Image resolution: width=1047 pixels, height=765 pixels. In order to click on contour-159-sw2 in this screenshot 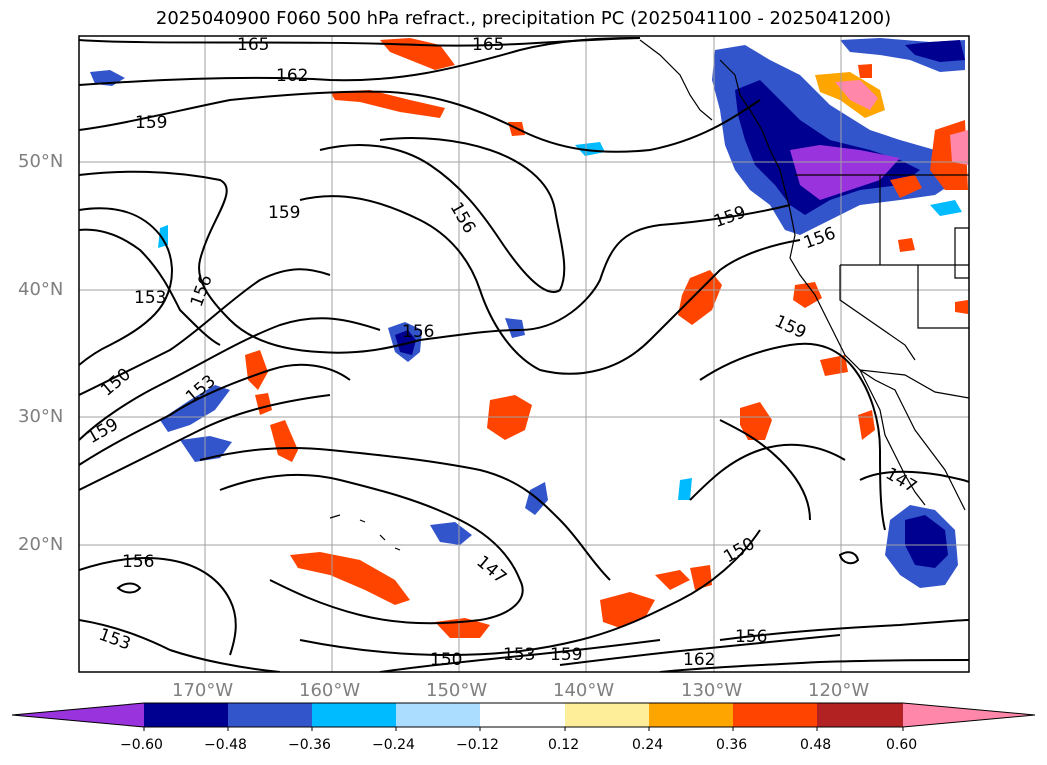, I will do `click(205, 442)`.